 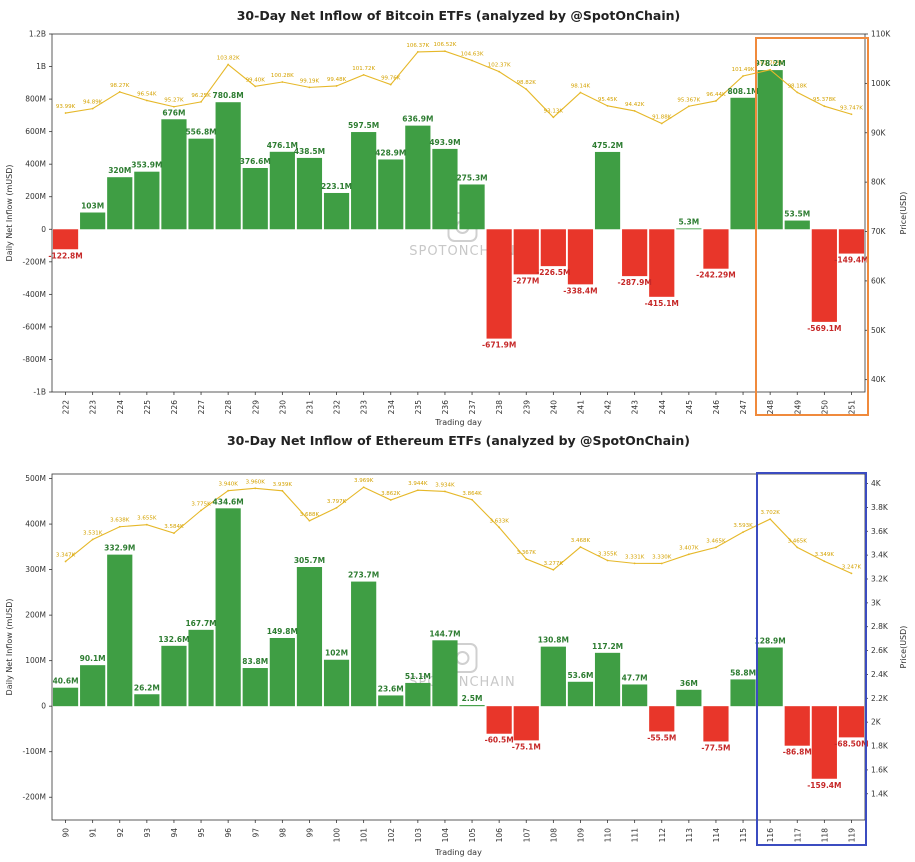 I want to click on price-label: 3.531K, so click(x=93, y=534).